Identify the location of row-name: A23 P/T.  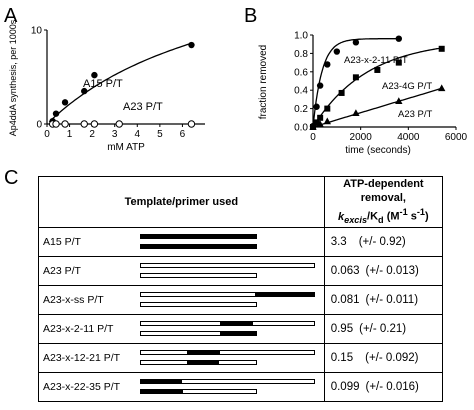
(86, 270).